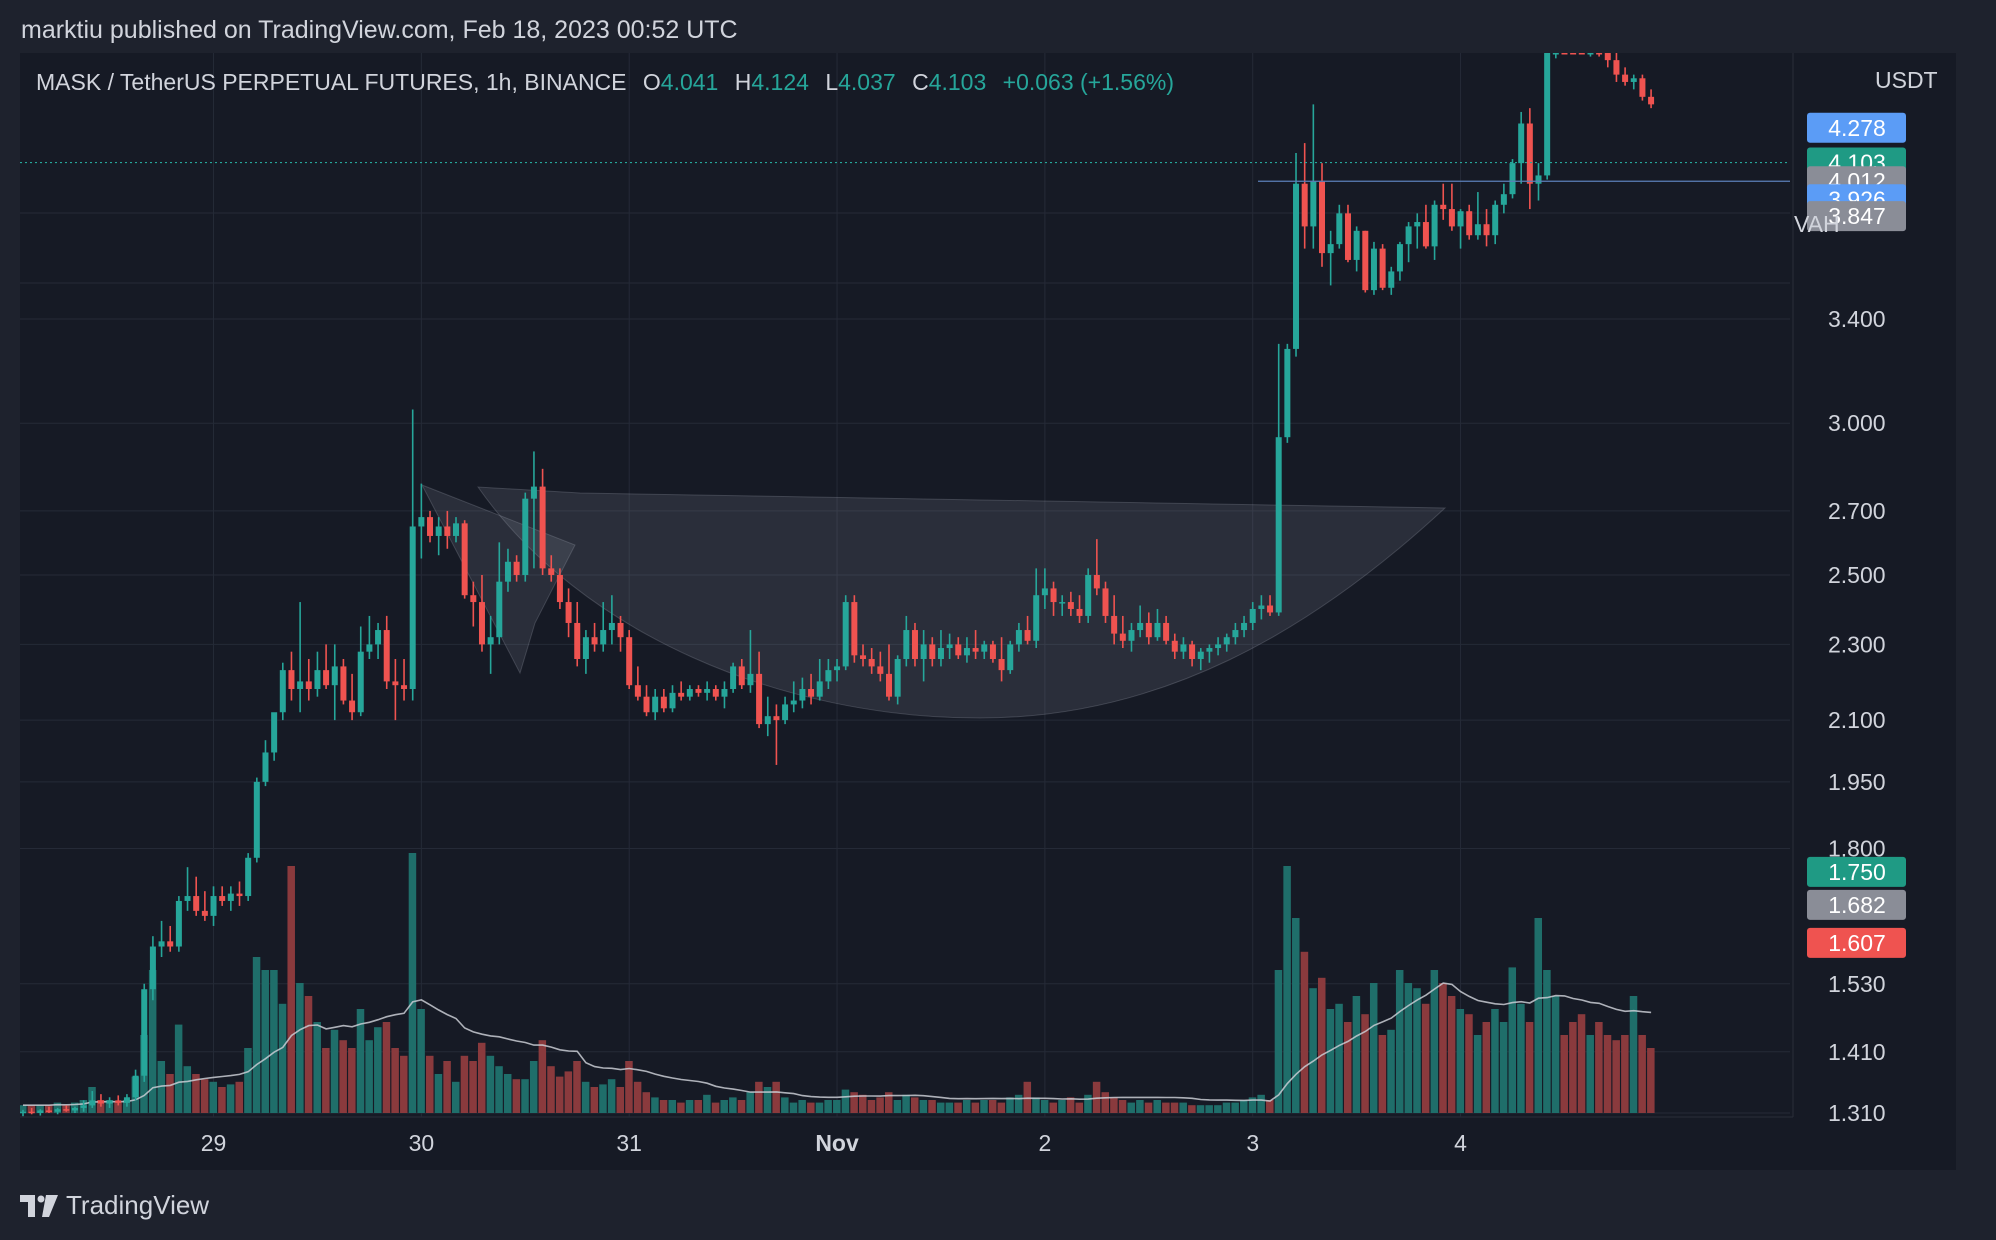 This screenshot has height=1240, width=1996. I want to click on price-tag-box, so click(1856, 942).